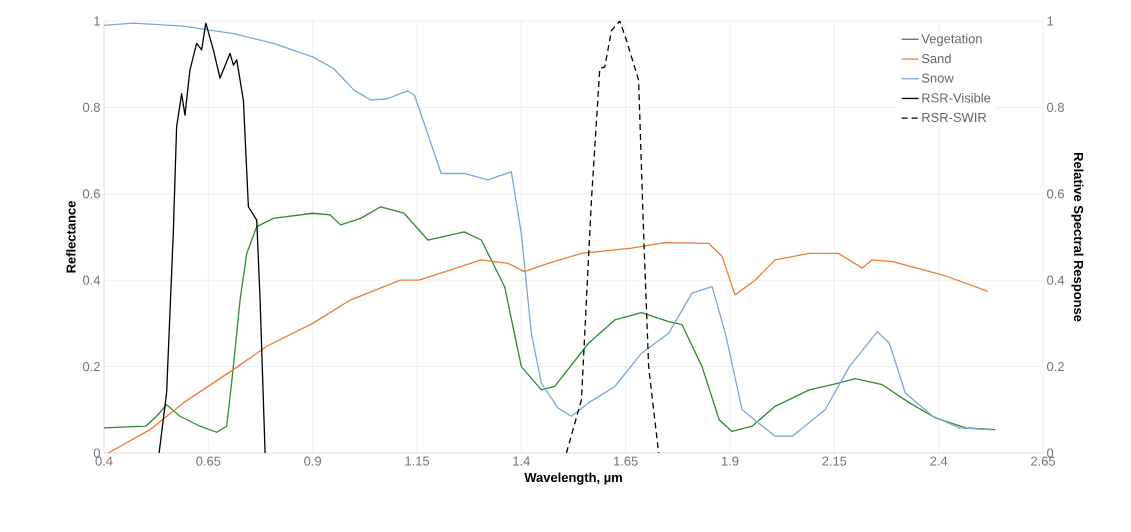 The width and height of the screenshot is (1131, 532). Describe the element at coordinates (417, 461) in the screenshot. I see `x-tick-label: 1.15` at that location.